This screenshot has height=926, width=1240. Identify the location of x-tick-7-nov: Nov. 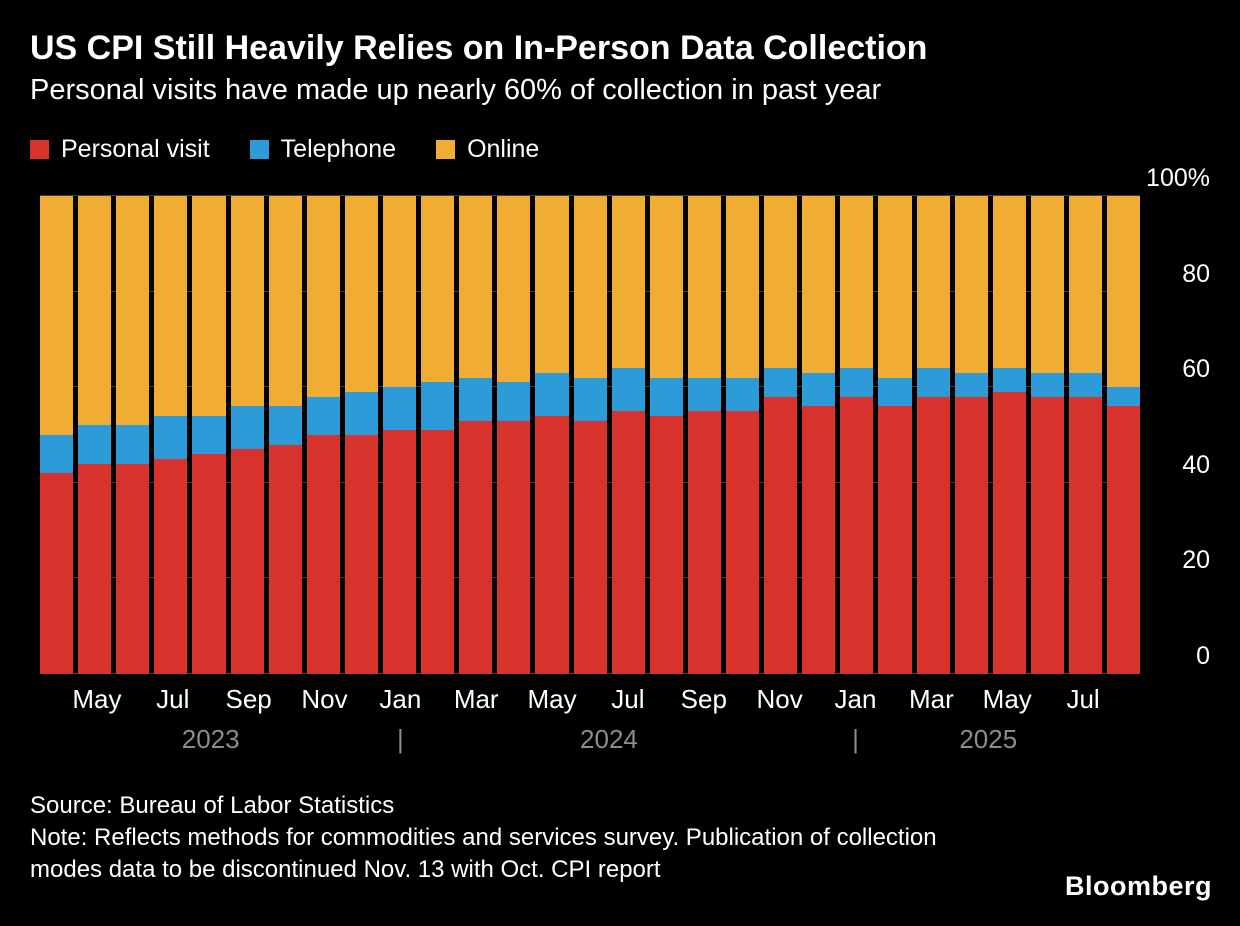
(324, 699).